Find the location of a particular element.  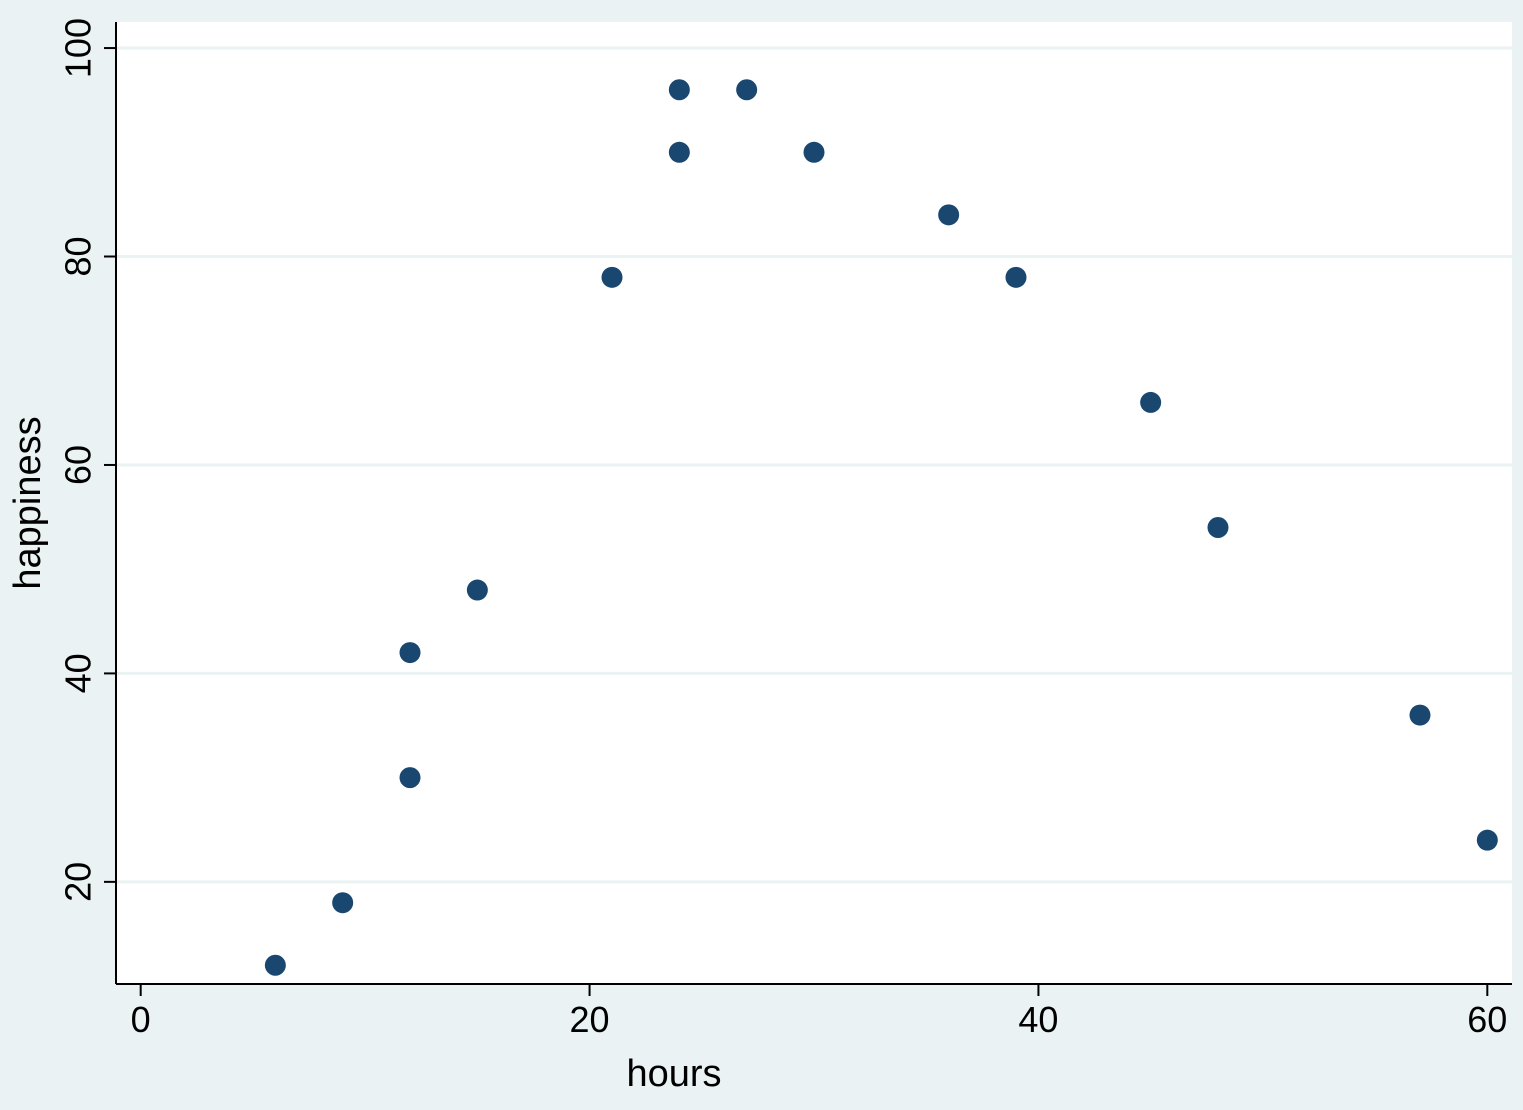

x-tick-label: 0 is located at coordinates (141, 1019).